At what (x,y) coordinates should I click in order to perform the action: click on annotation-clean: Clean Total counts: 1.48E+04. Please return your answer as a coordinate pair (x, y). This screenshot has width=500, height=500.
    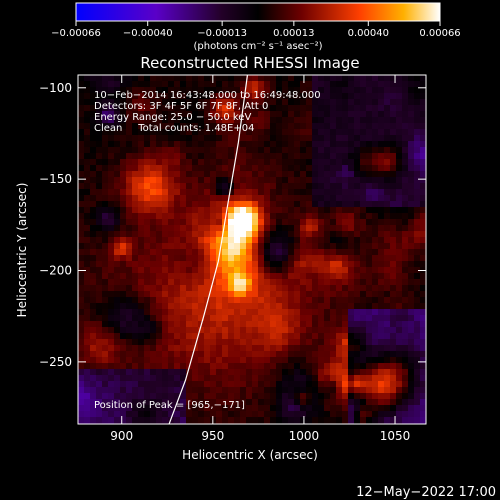
    Looking at the image, I should click on (174, 128).